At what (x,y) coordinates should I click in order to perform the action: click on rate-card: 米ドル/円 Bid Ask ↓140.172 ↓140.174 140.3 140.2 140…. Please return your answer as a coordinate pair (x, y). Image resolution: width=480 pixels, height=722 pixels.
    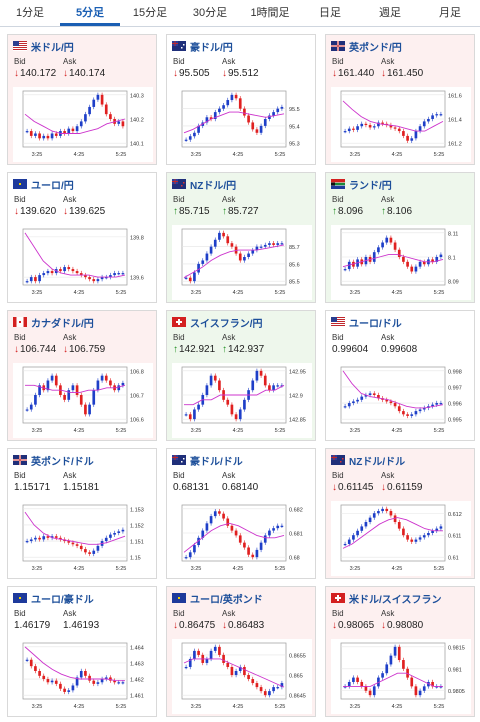
    Looking at the image, I should click on (82, 99).